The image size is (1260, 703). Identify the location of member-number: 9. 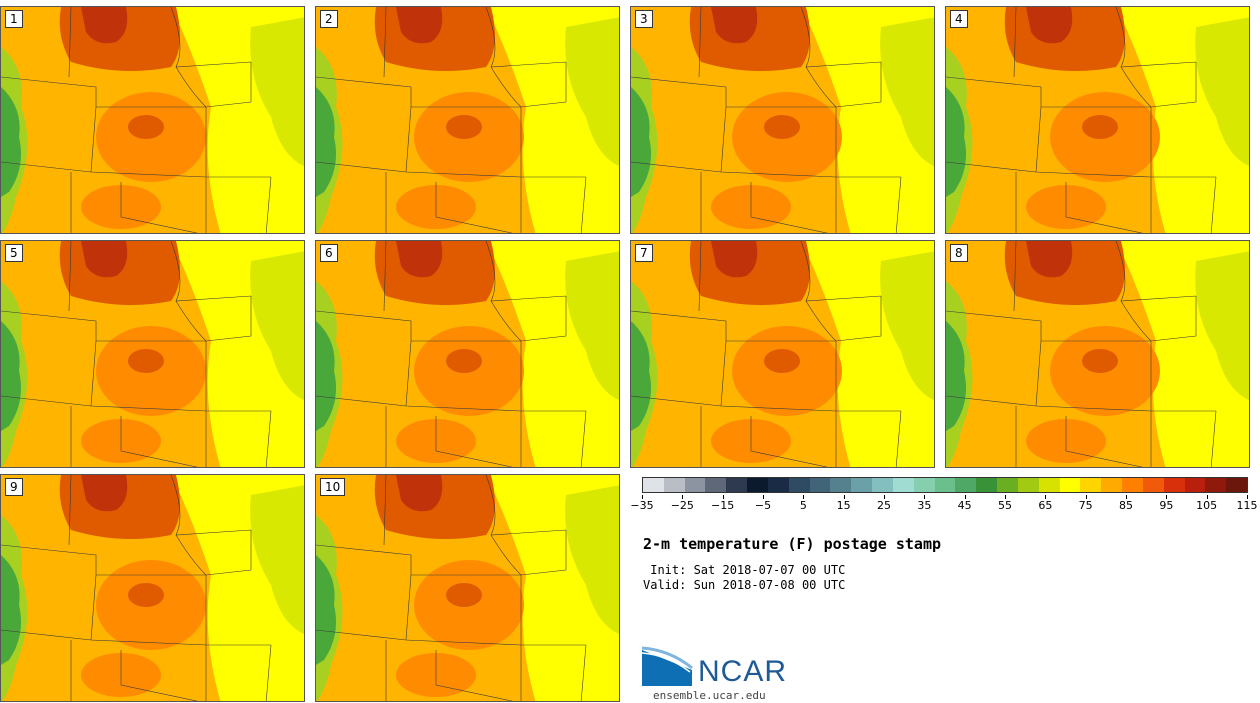
(14, 487).